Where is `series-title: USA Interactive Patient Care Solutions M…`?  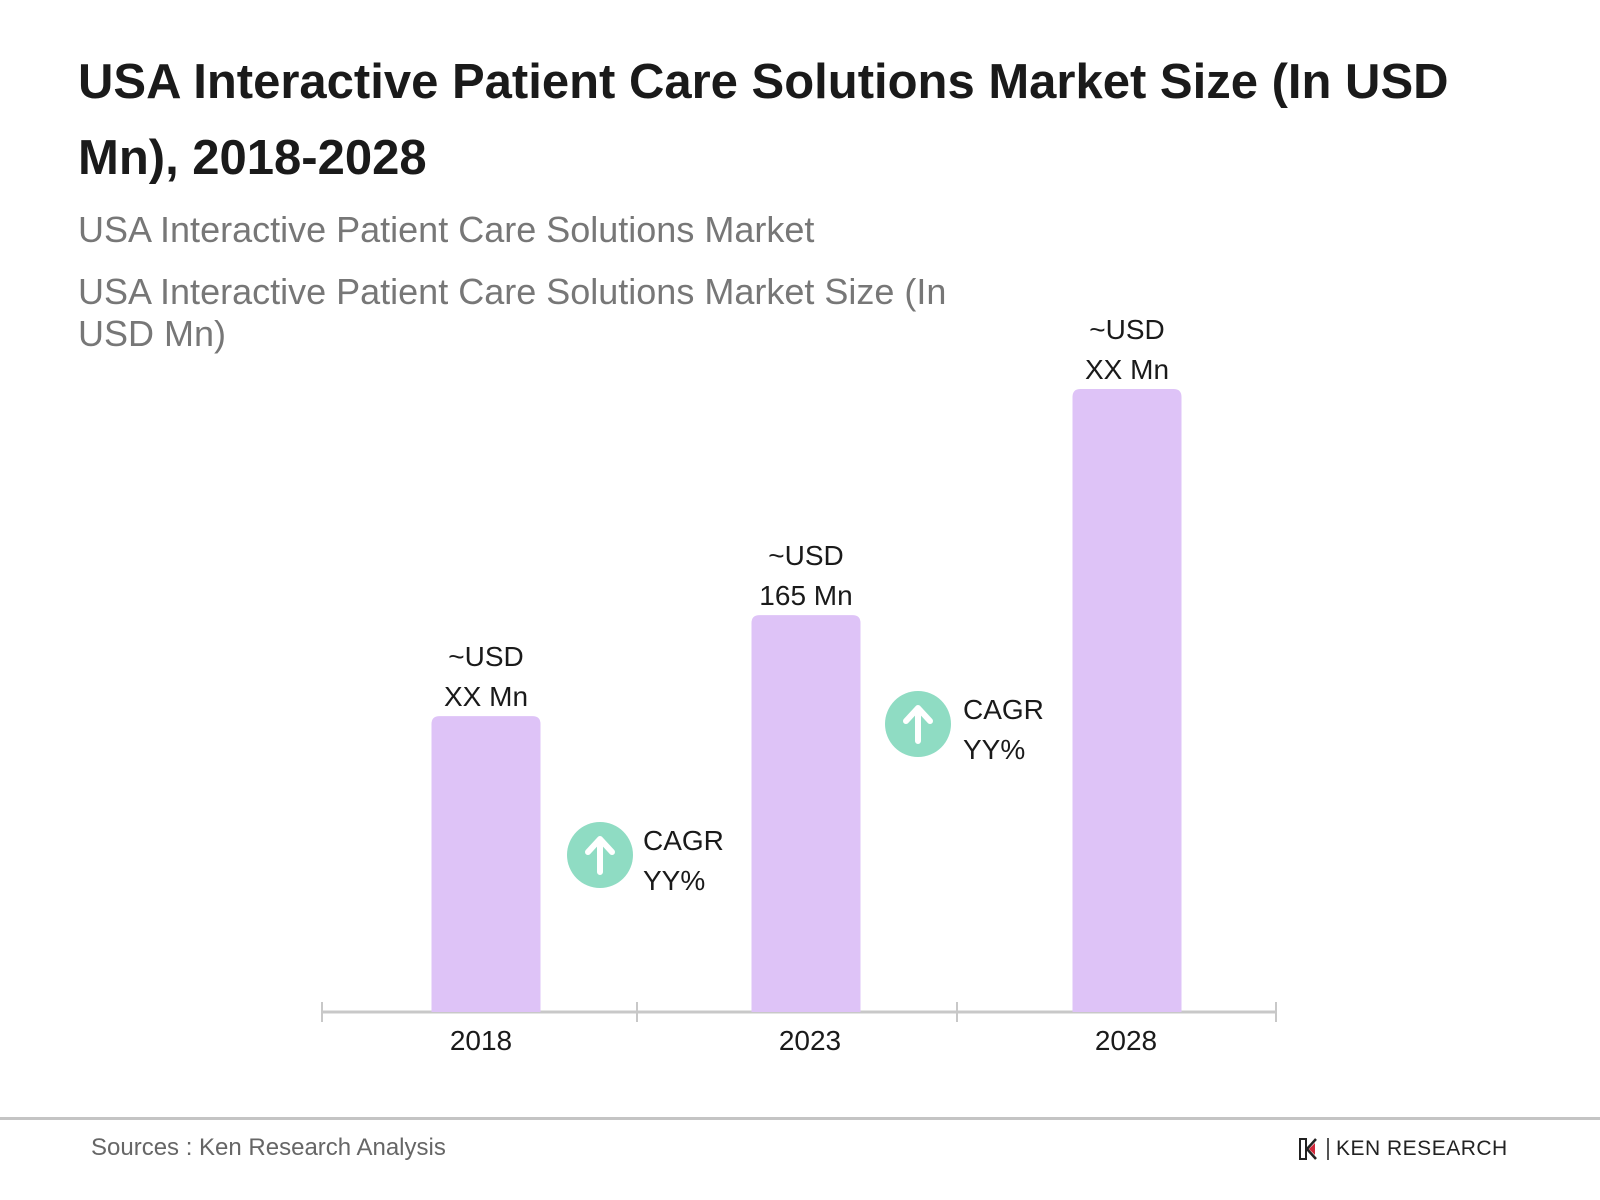
series-title: USA Interactive Patient Care Solutions M… is located at coordinates (512, 312).